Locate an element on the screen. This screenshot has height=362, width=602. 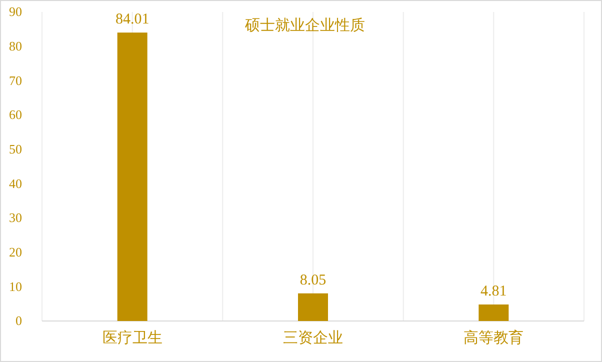
y-tick-label: 20 is located at coordinates (15, 252).